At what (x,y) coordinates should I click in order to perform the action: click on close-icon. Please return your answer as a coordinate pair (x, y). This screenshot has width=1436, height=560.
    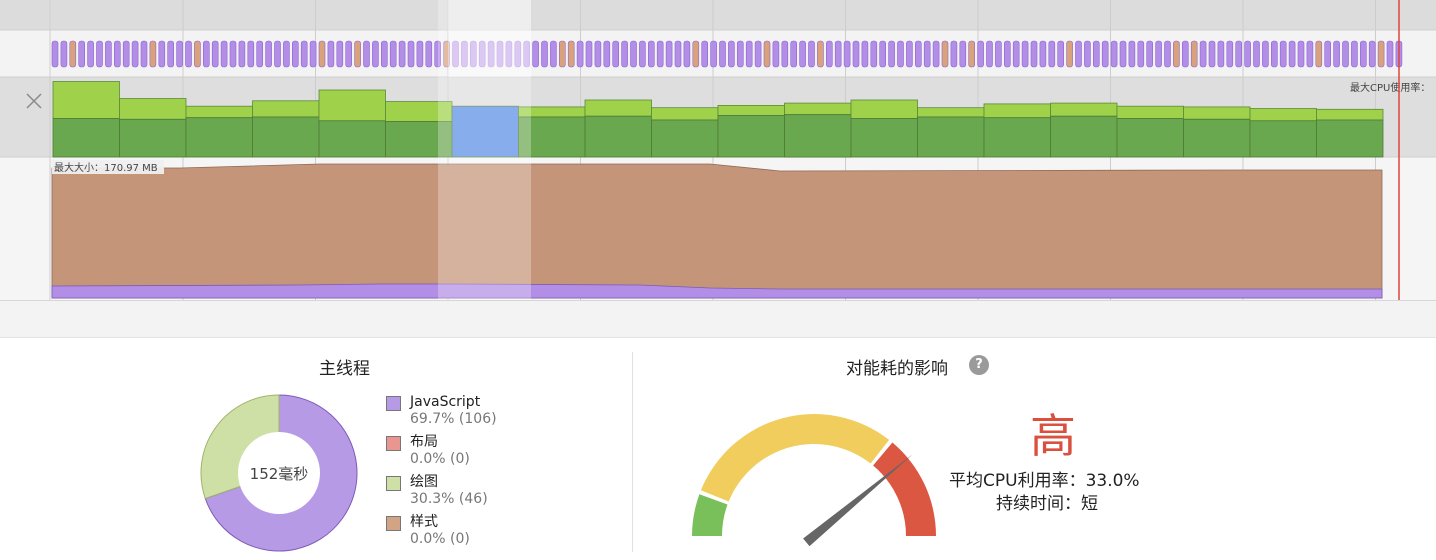
    Looking at the image, I should click on (33, 101).